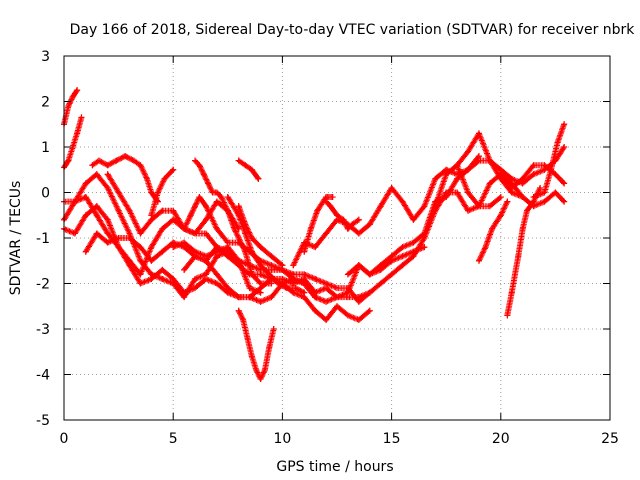  Describe the element at coordinates (64, 439) in the screenshot. I see `x-tick-label: 0` at that location.